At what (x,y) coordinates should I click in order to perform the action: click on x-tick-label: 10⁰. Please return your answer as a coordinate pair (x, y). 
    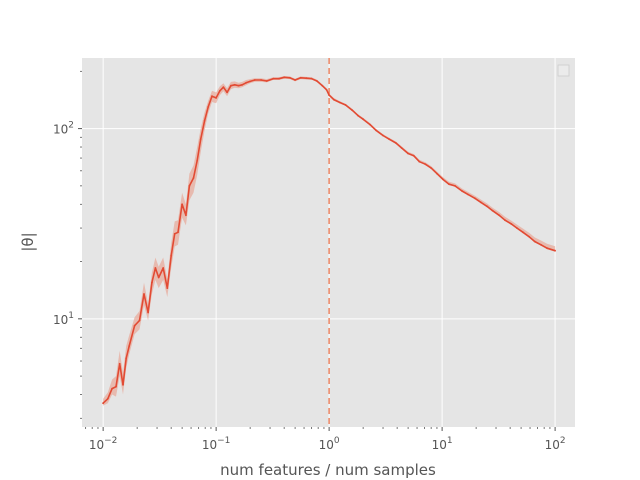
    Looking at the image, I should click on (329, 444).